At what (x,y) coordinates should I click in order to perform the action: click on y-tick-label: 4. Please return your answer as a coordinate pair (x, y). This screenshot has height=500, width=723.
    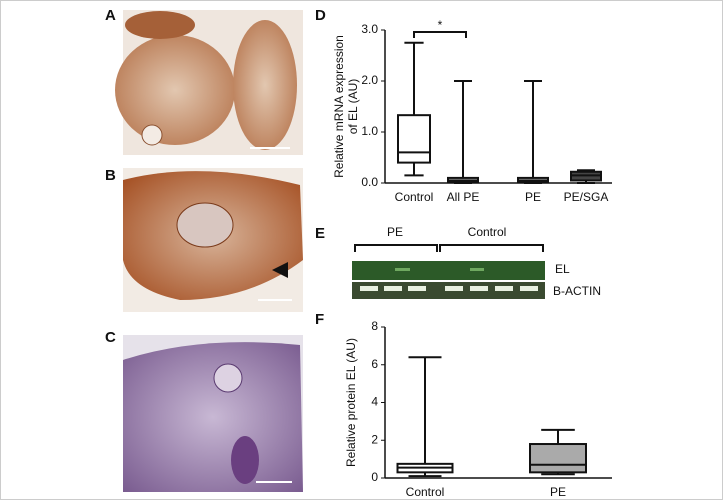
    Looking at the image, I should click on (374, 402).